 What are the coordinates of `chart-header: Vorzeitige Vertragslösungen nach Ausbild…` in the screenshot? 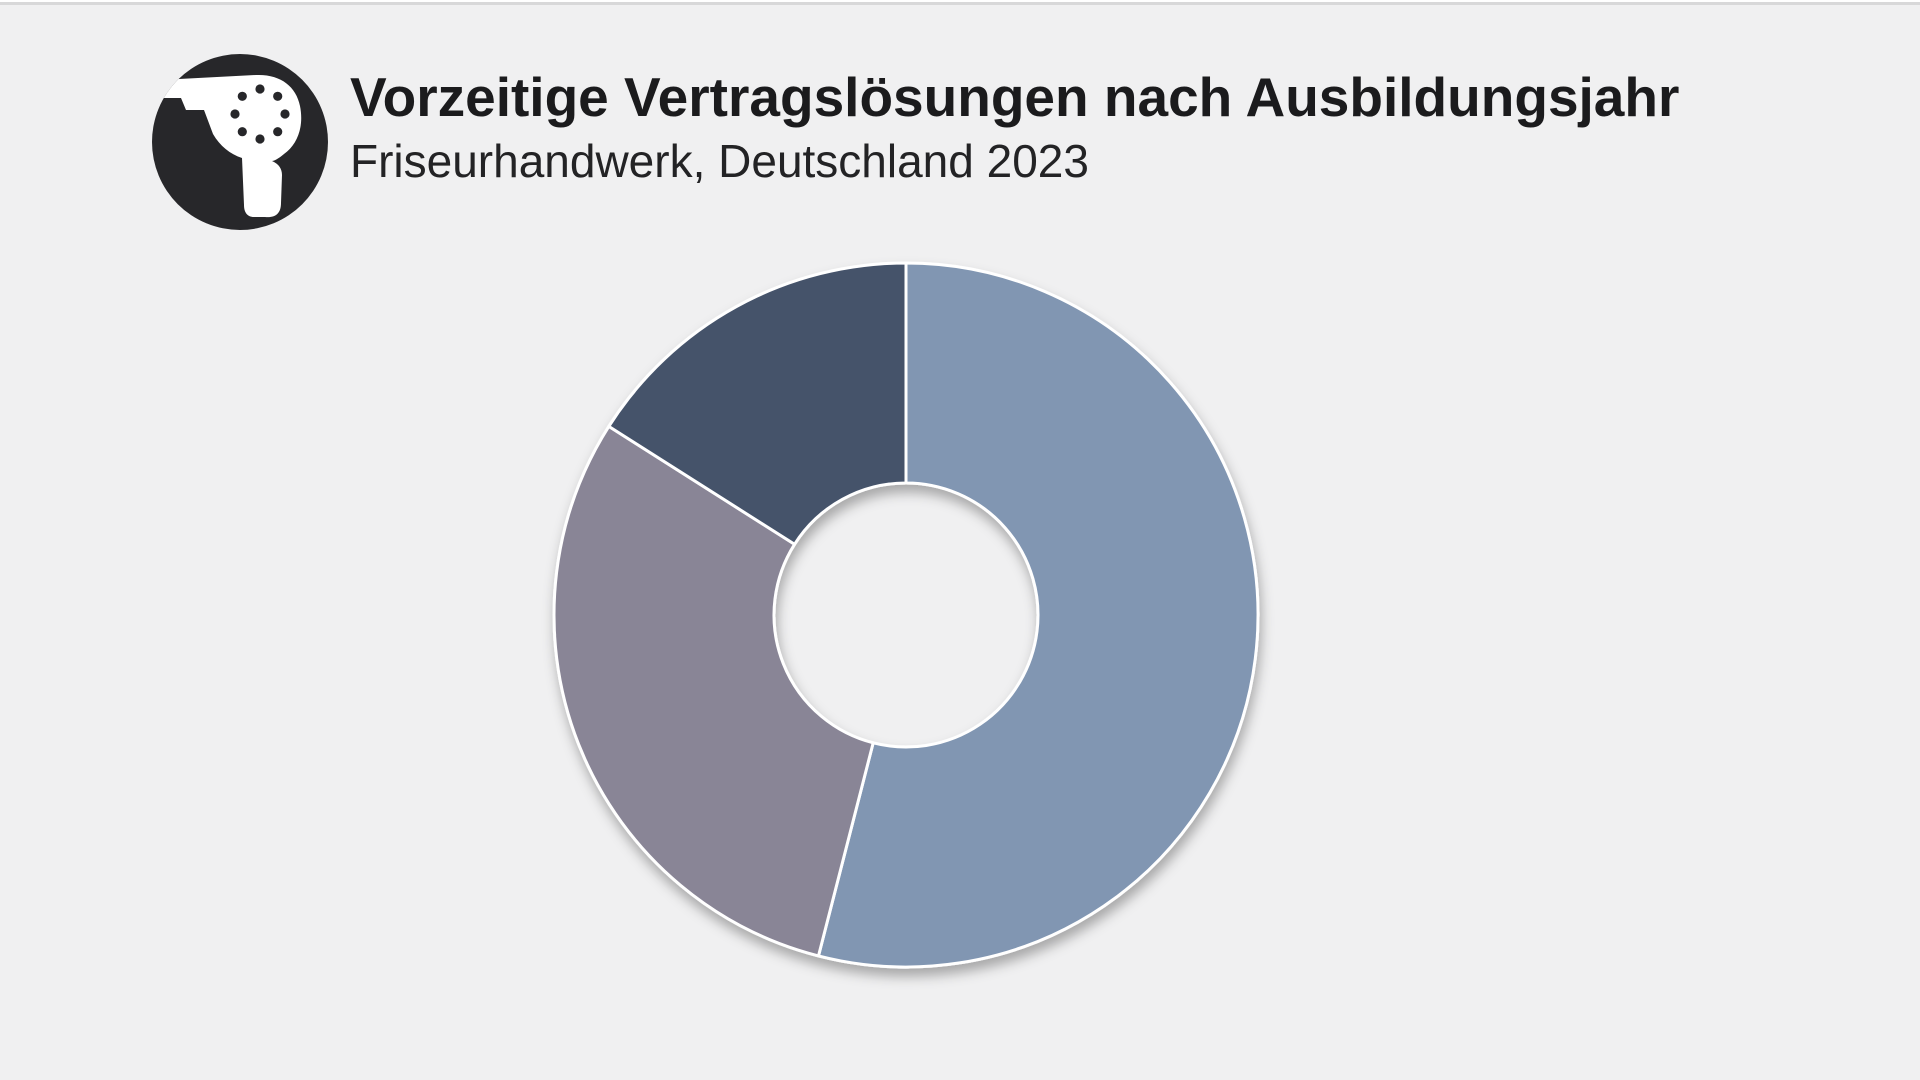 It's located at (915, 142).